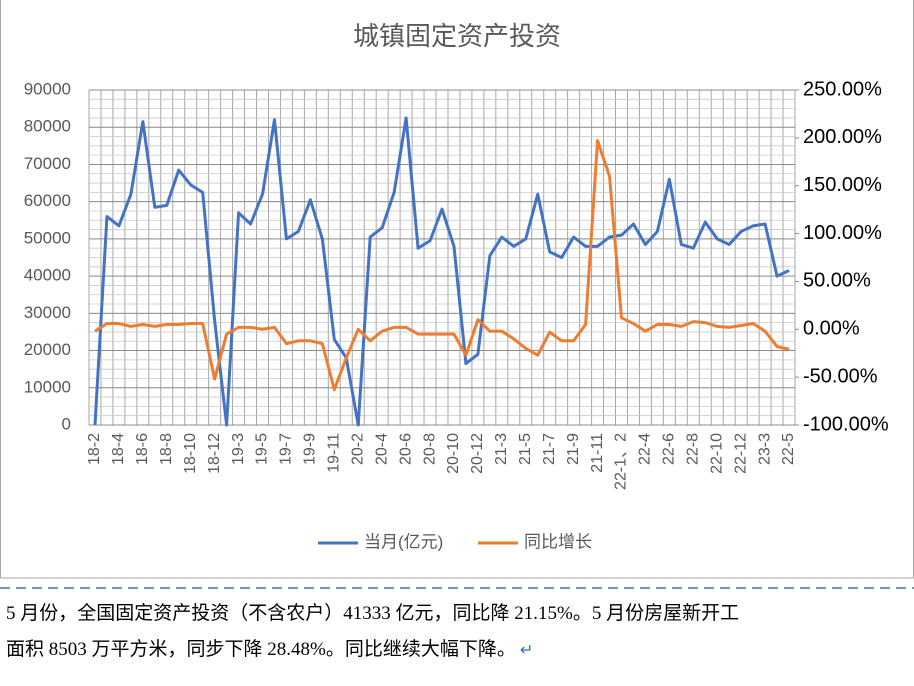  Describe the element at coordinates (405, 449) in the screenshot. I see `x-tick-label: 20-6` at that location.